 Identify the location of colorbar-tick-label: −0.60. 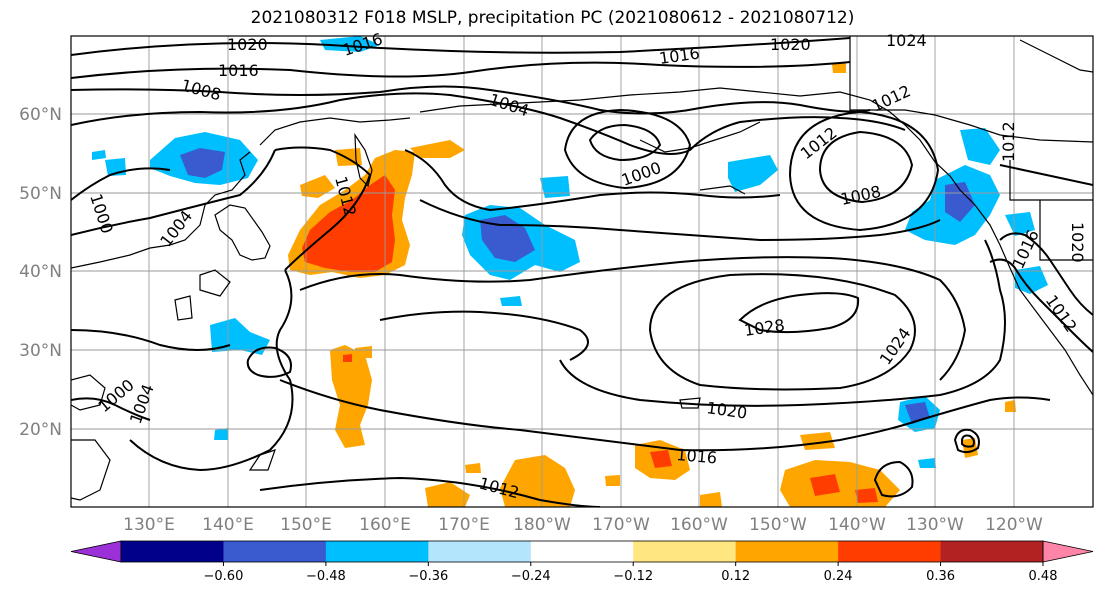
(224, 576).